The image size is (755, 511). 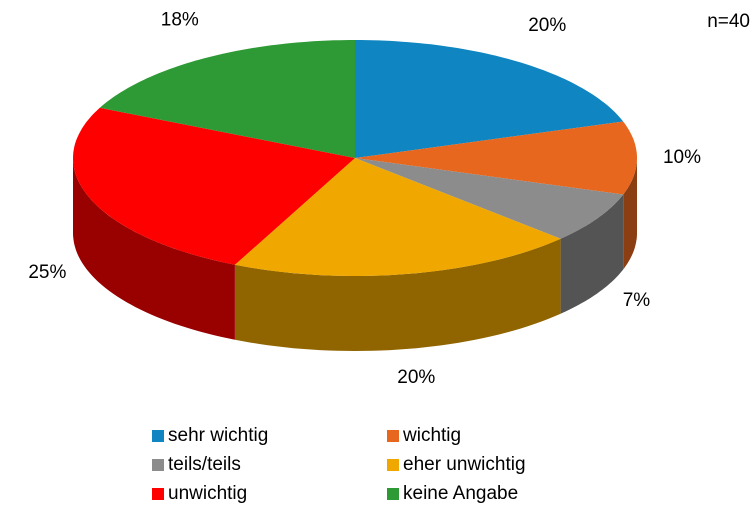 What do you see at coordinates (637, 300) in the screenshot?
I see `data-label: 7%` at bounding box center [637, 300].